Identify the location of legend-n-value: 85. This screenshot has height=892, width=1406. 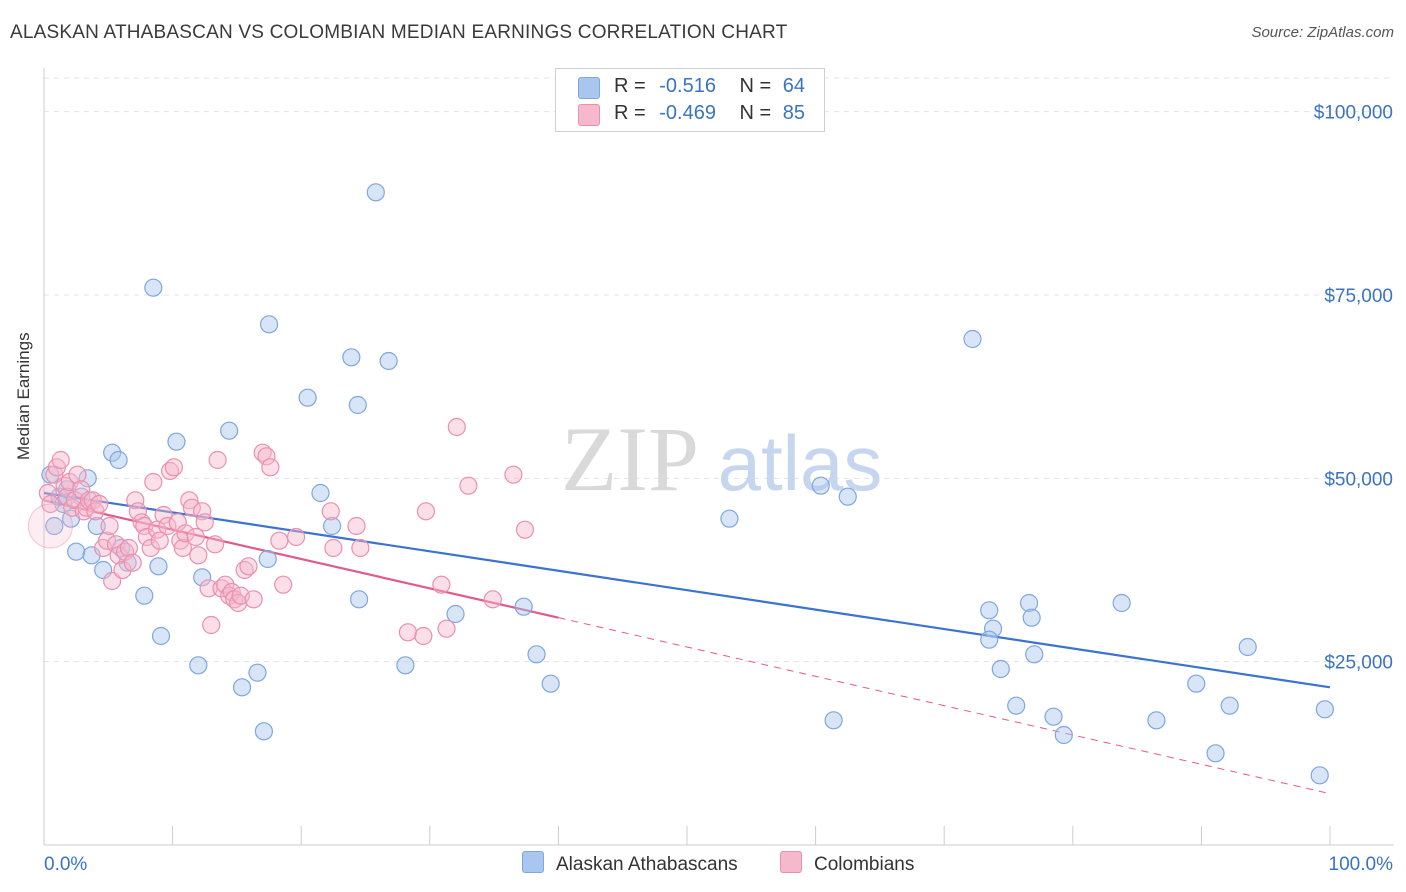
(794, 113).